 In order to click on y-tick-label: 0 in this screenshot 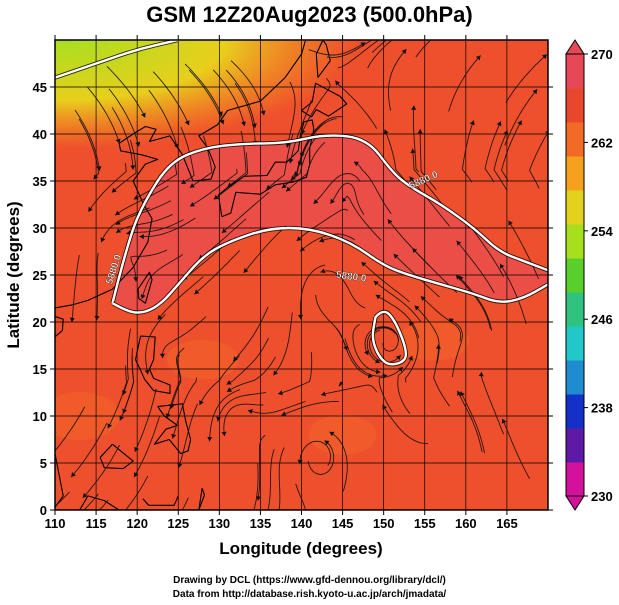, I will do `click(43, 510)`.